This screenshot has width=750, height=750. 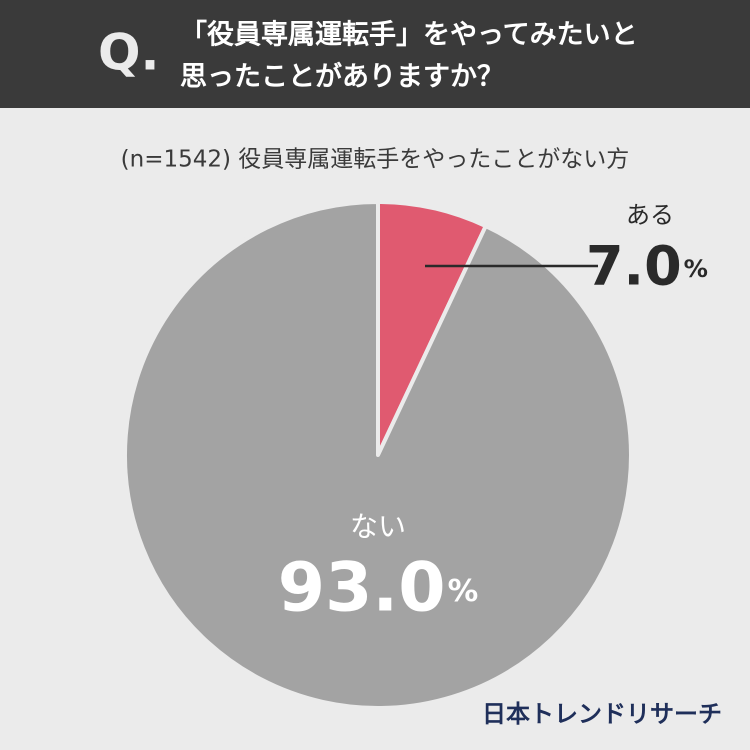 What do you see at coordinates (342, 77) in the screenshot?
I see `title-line: 思ったことがありますか？` at bounding box center [342, 77].